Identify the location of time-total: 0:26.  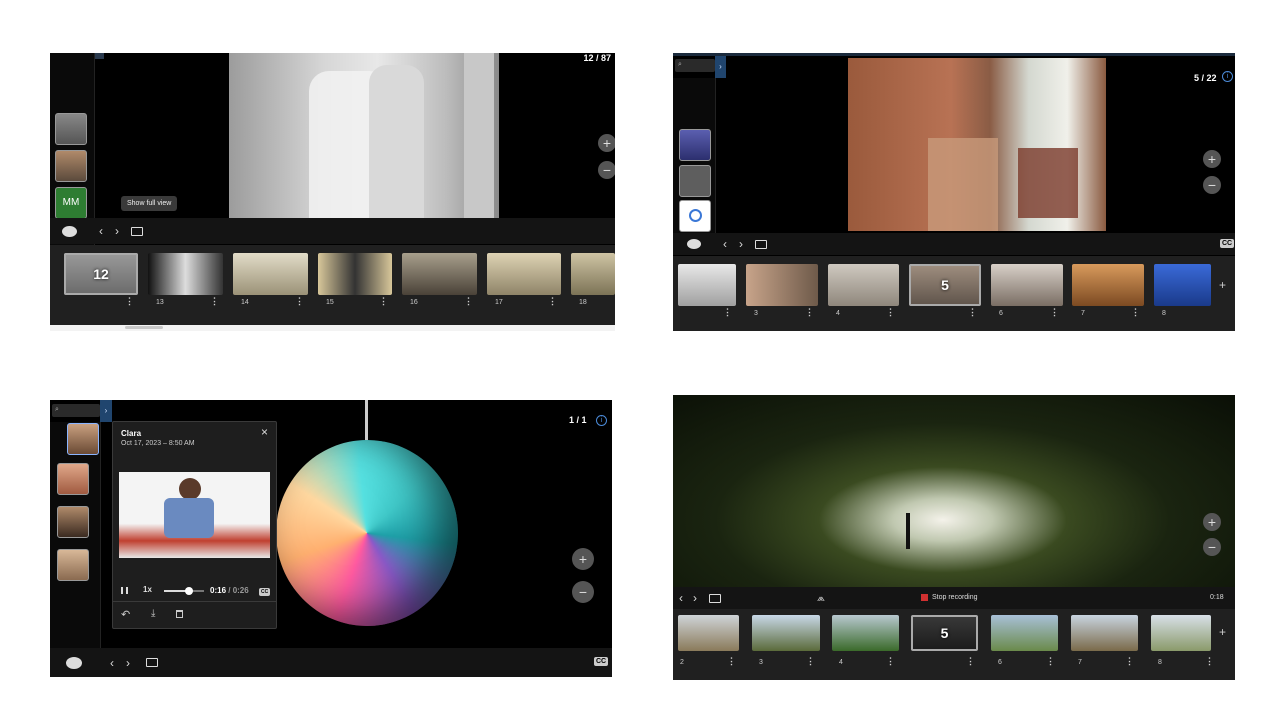
(240, 590).